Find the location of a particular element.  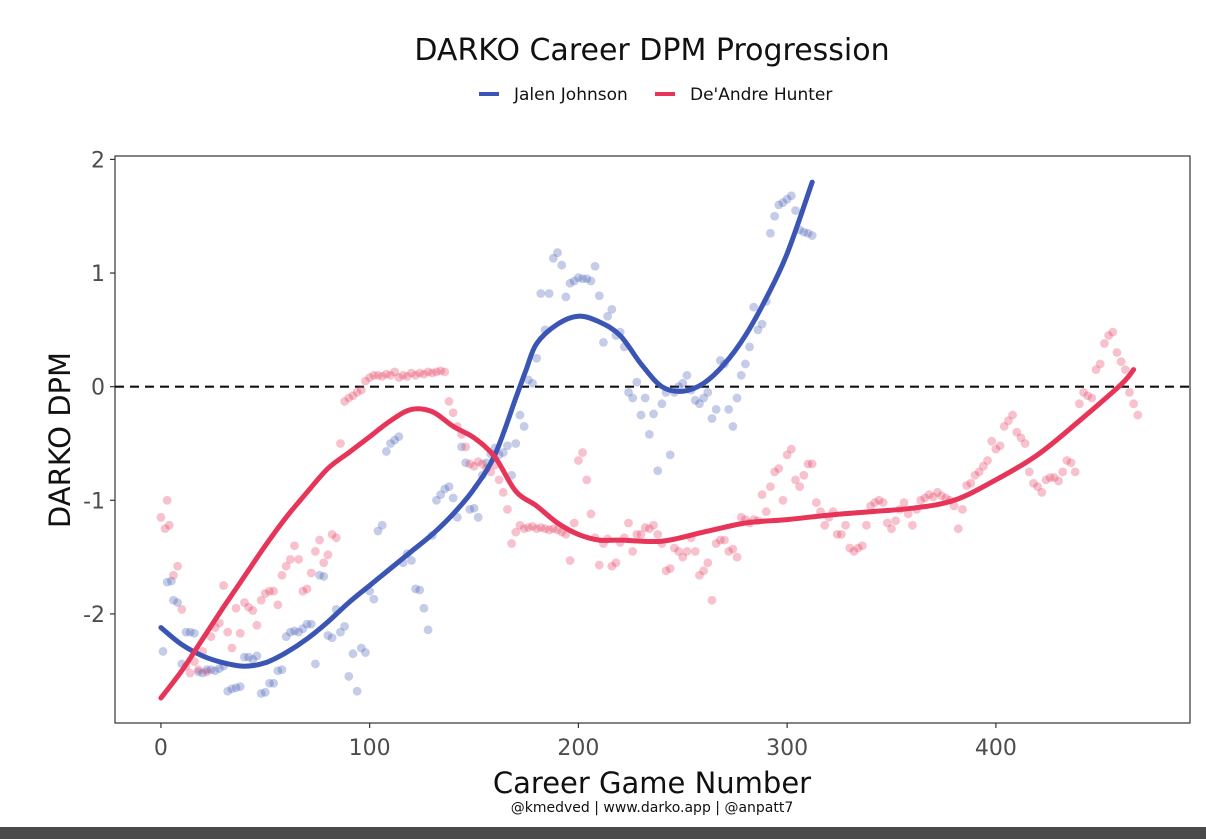

y-tick-label: -1 is located at coordinates (94, 501).